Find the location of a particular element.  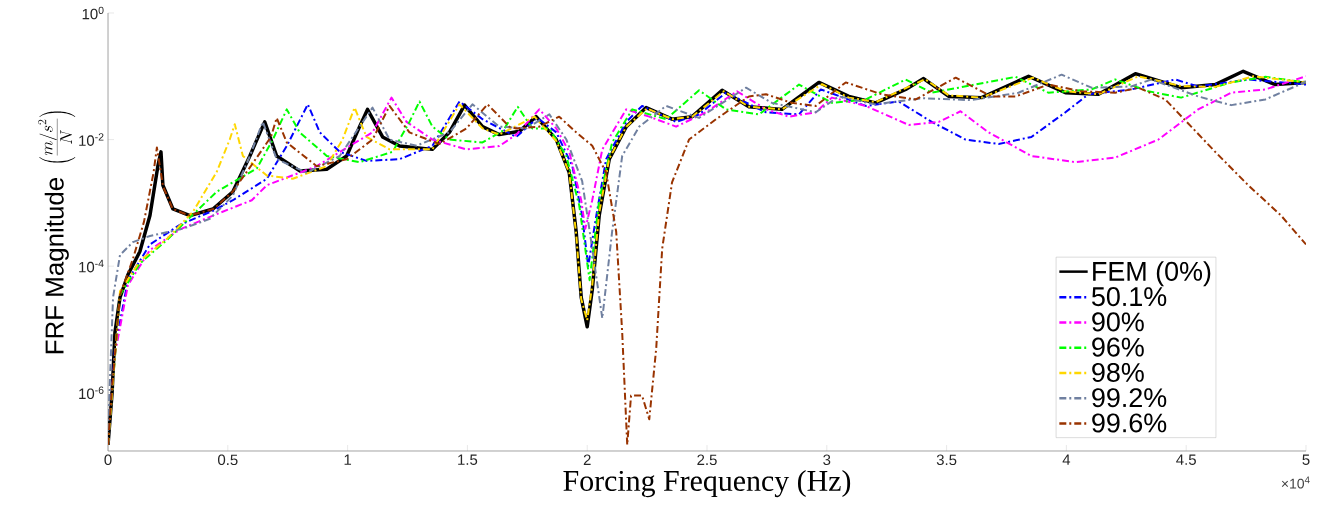

x-tick-label: 4 is located at coordinates (1066, 459).